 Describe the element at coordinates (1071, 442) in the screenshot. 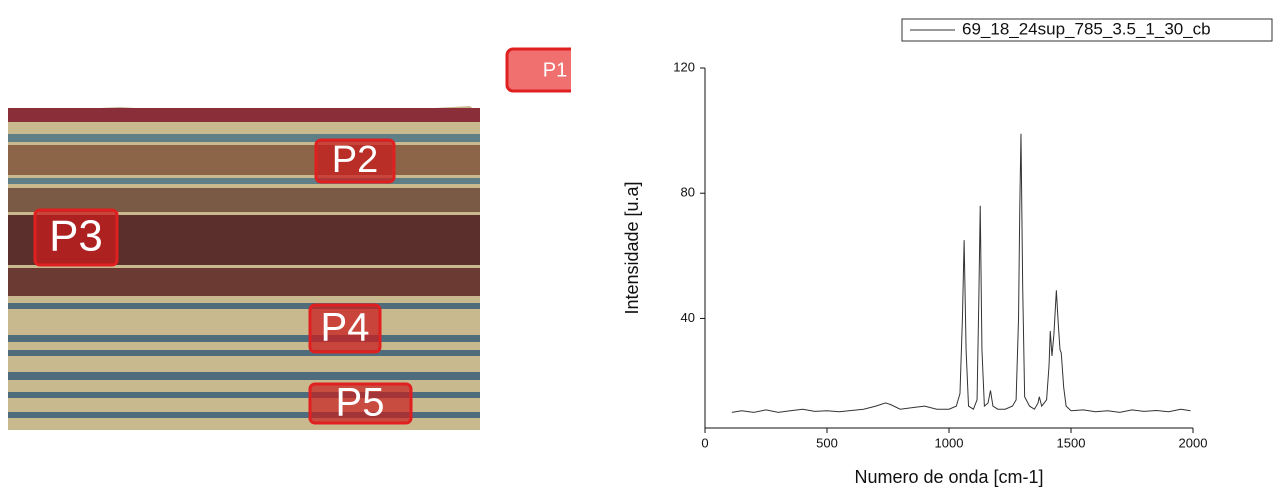

I see `x-tick-label: 1500` at that location.